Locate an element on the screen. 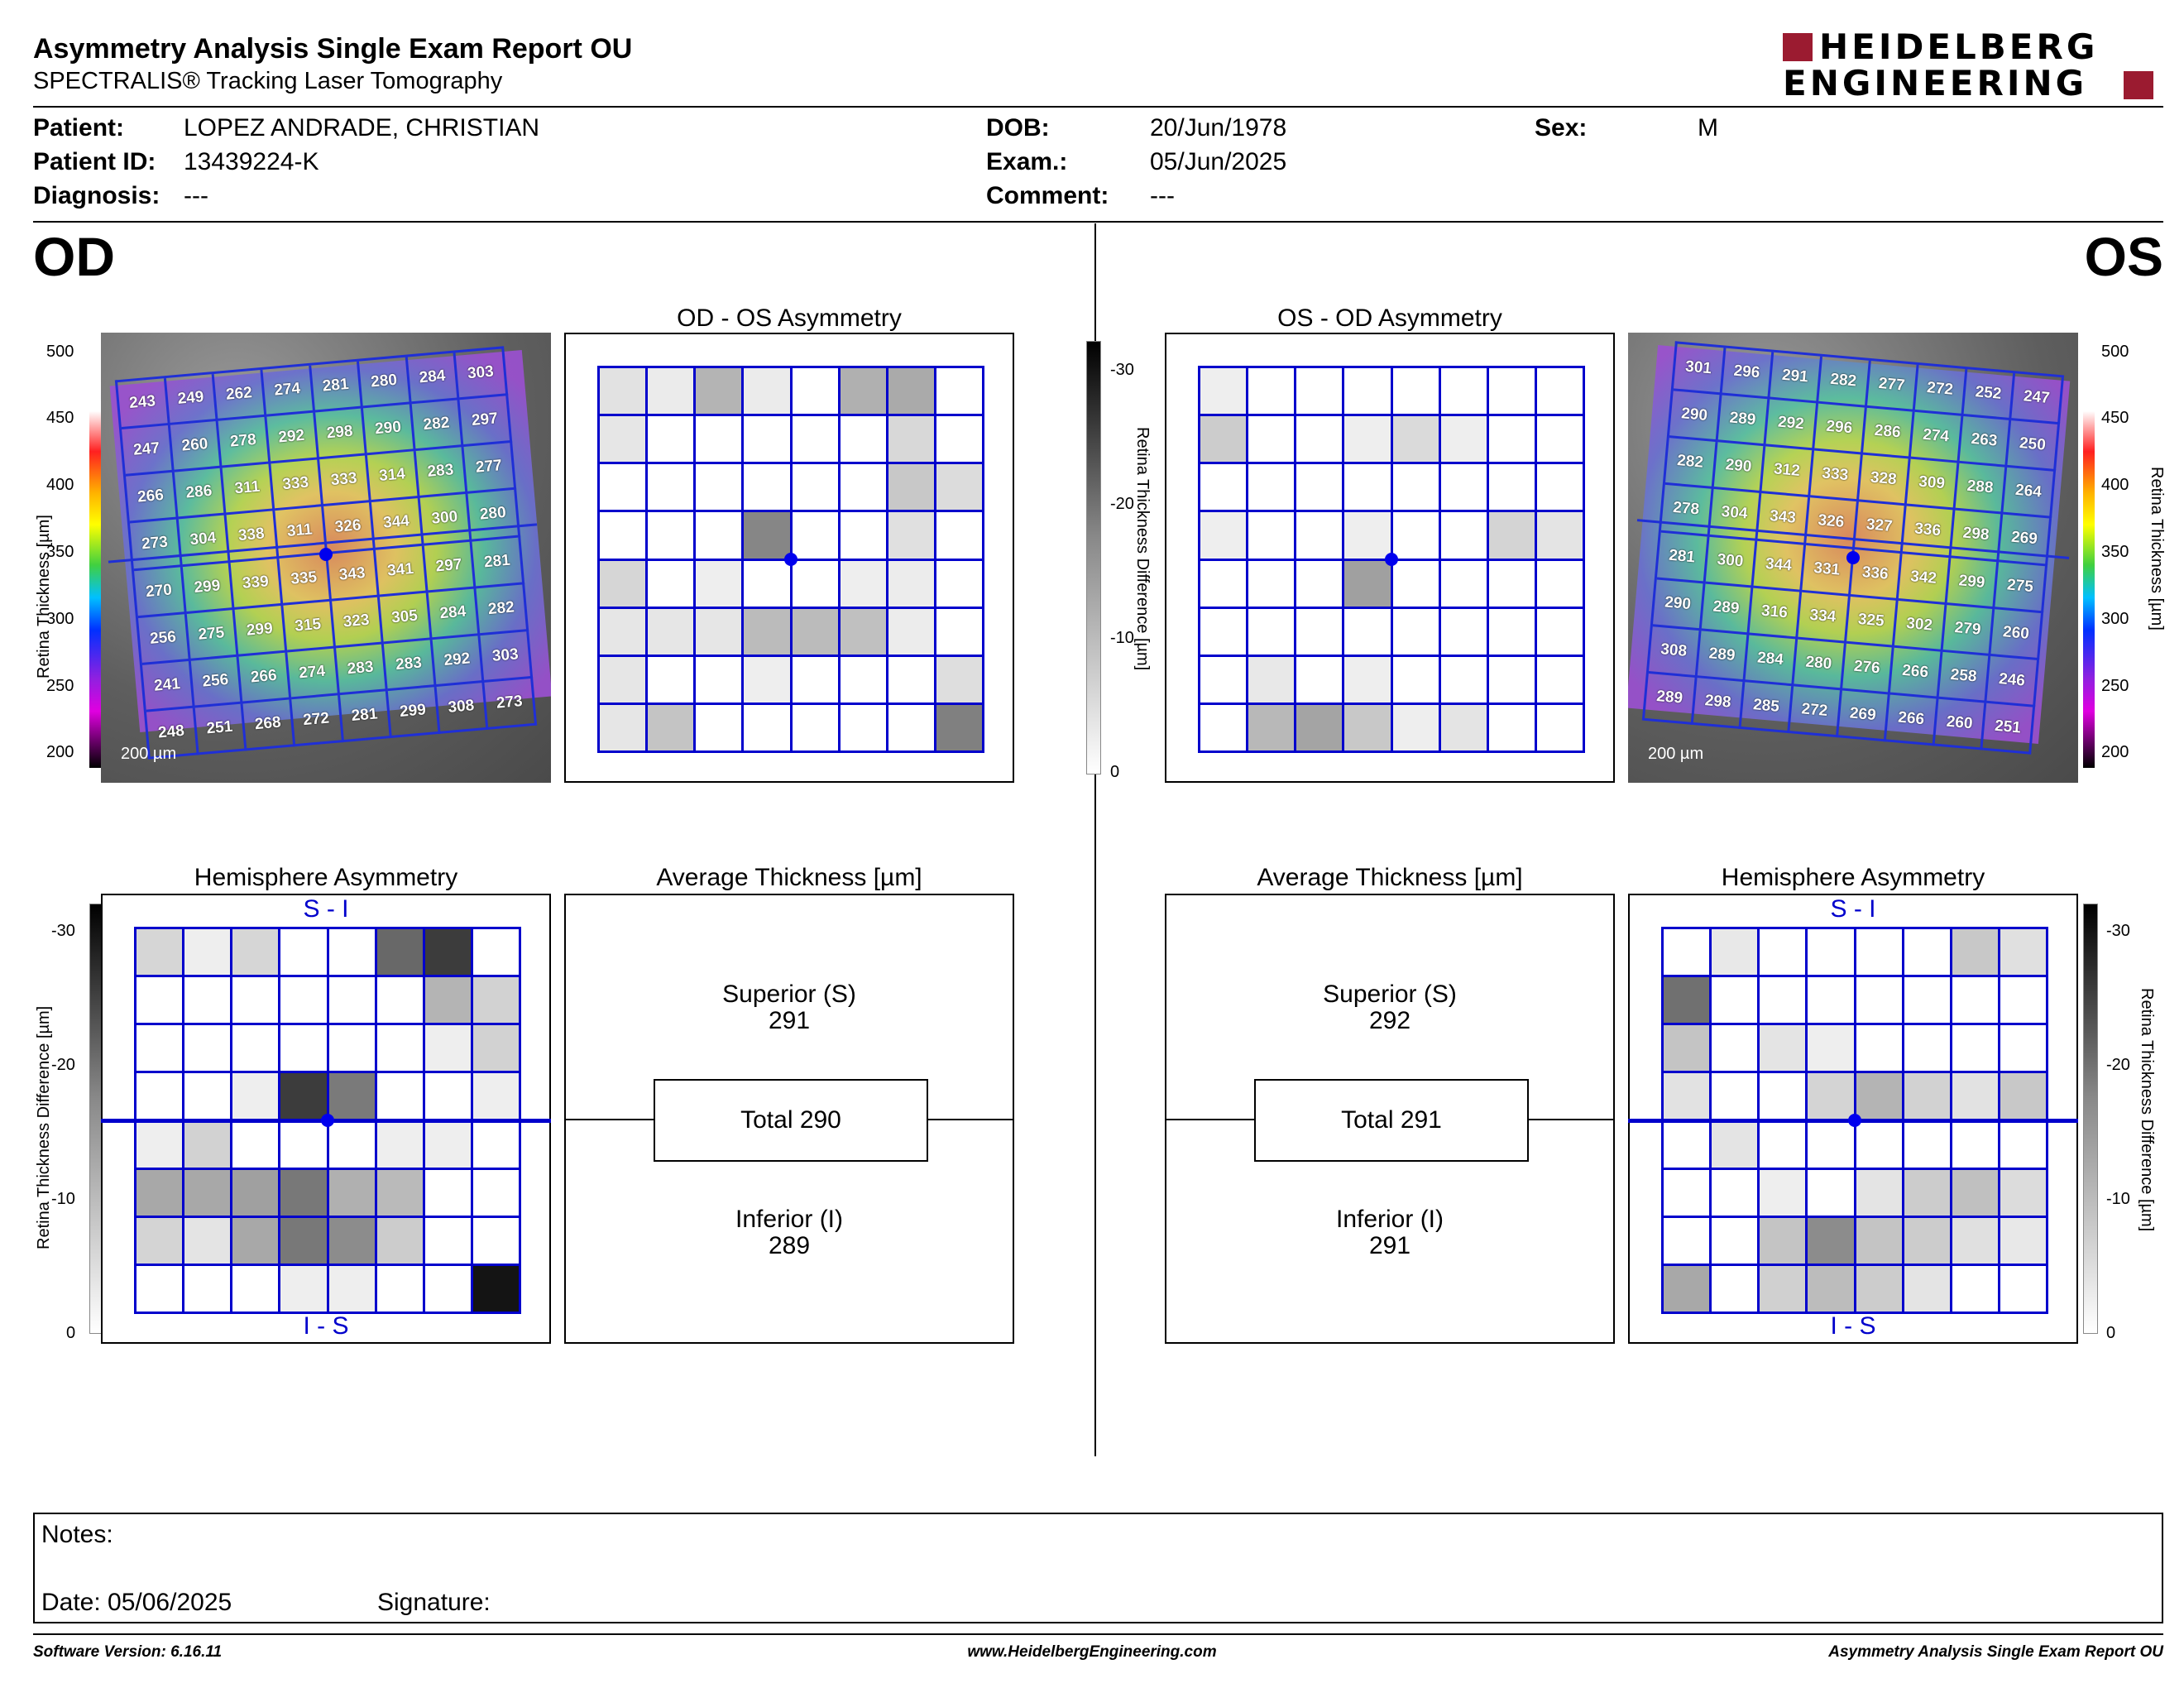  os-thickness-cell: 276 is located at coordinates (1868, 669).